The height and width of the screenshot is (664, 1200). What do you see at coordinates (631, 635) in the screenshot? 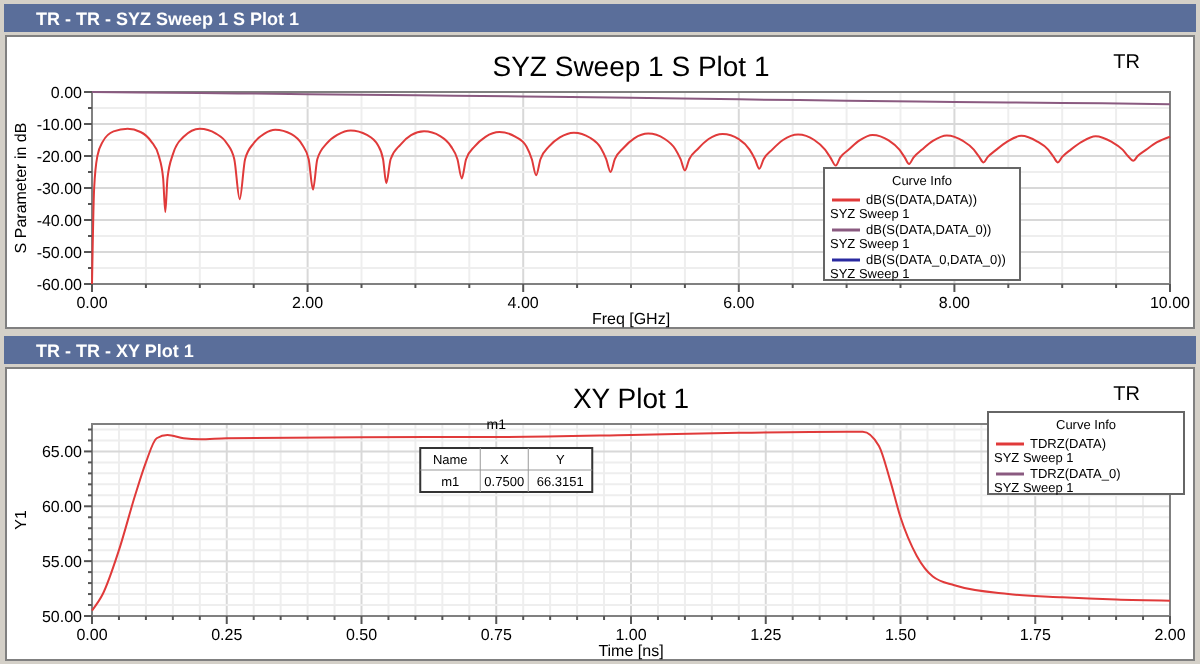
I see `x-tick-label: 1.00` at bounding box center [631, 635].